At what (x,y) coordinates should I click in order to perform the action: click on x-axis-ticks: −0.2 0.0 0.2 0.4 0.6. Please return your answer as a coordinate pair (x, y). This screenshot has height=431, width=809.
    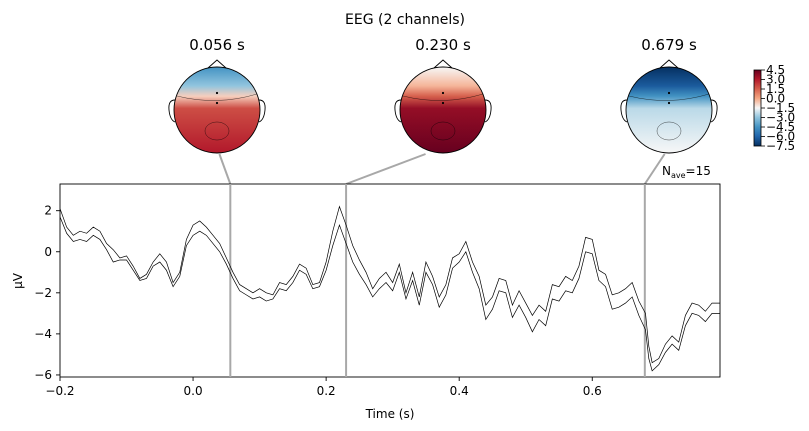
    Looking at the image, I should click on (323, 387).